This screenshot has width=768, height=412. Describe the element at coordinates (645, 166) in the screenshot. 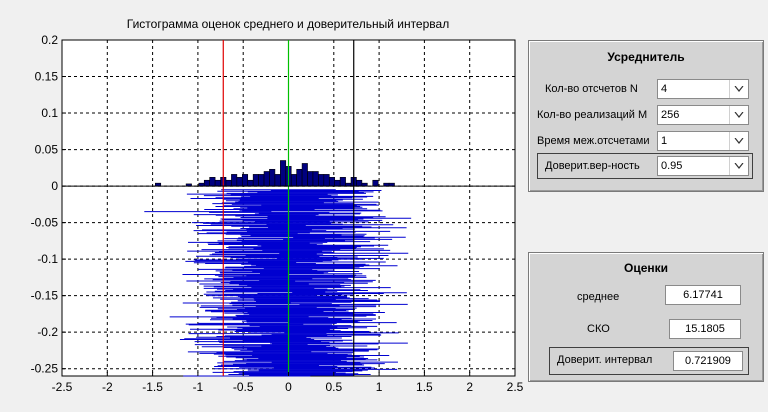

I see `confidence-frame` at that location.